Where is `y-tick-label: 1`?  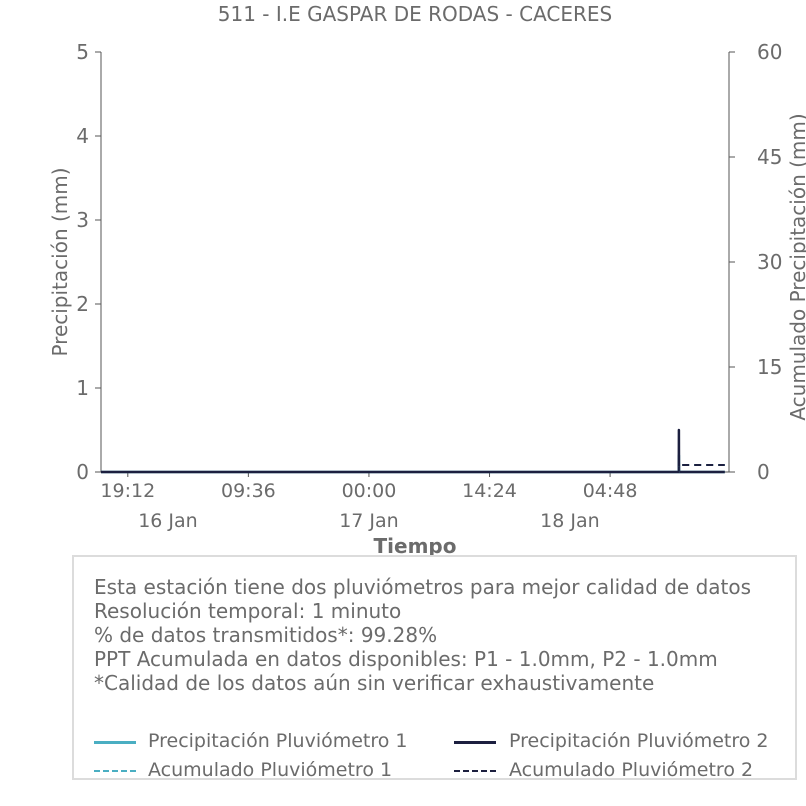 y-tick-label: 1 is located at coordinates (82, 388).